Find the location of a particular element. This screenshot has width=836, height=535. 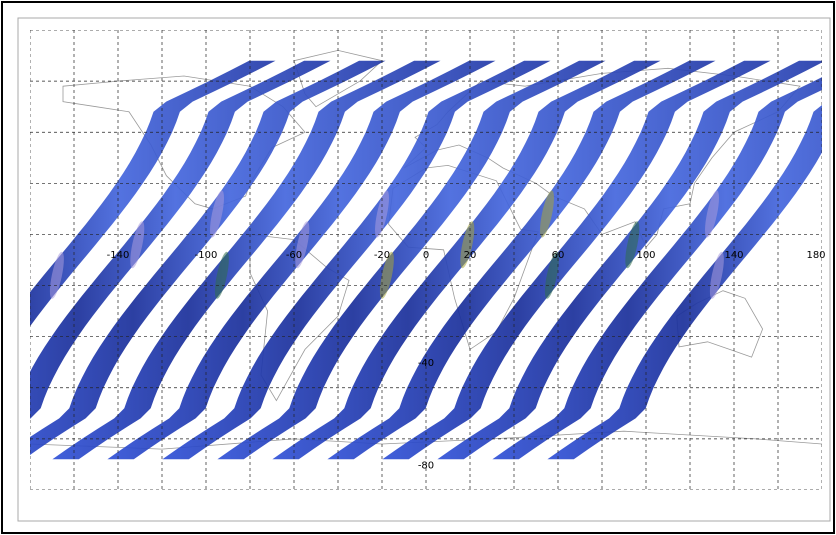

lon-label: 100 is located at coordinates (645, 255).